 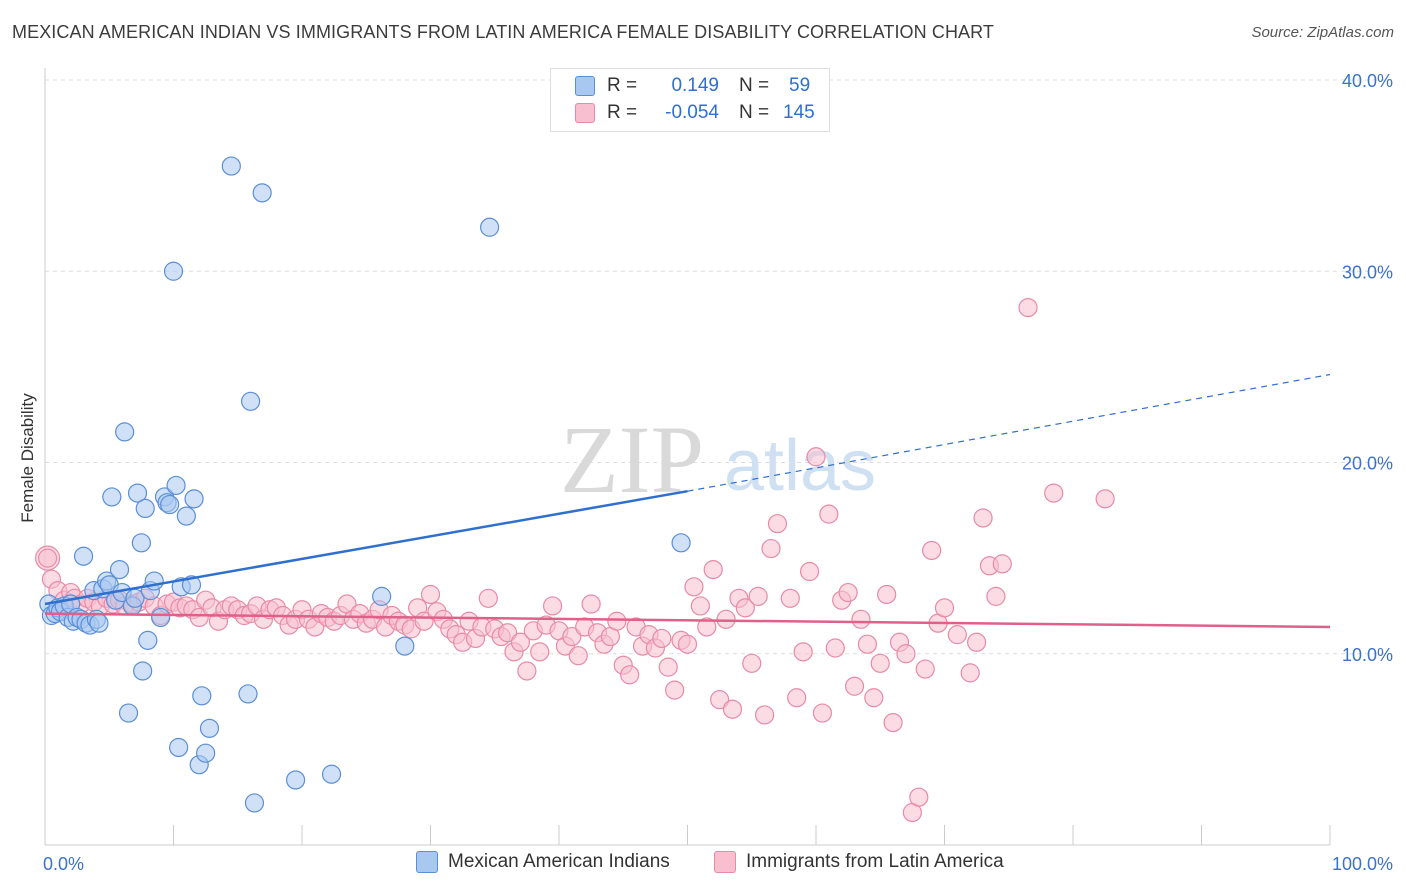 I want to click on y-tick-label: 40.0%, so click(x=1367, y=81).